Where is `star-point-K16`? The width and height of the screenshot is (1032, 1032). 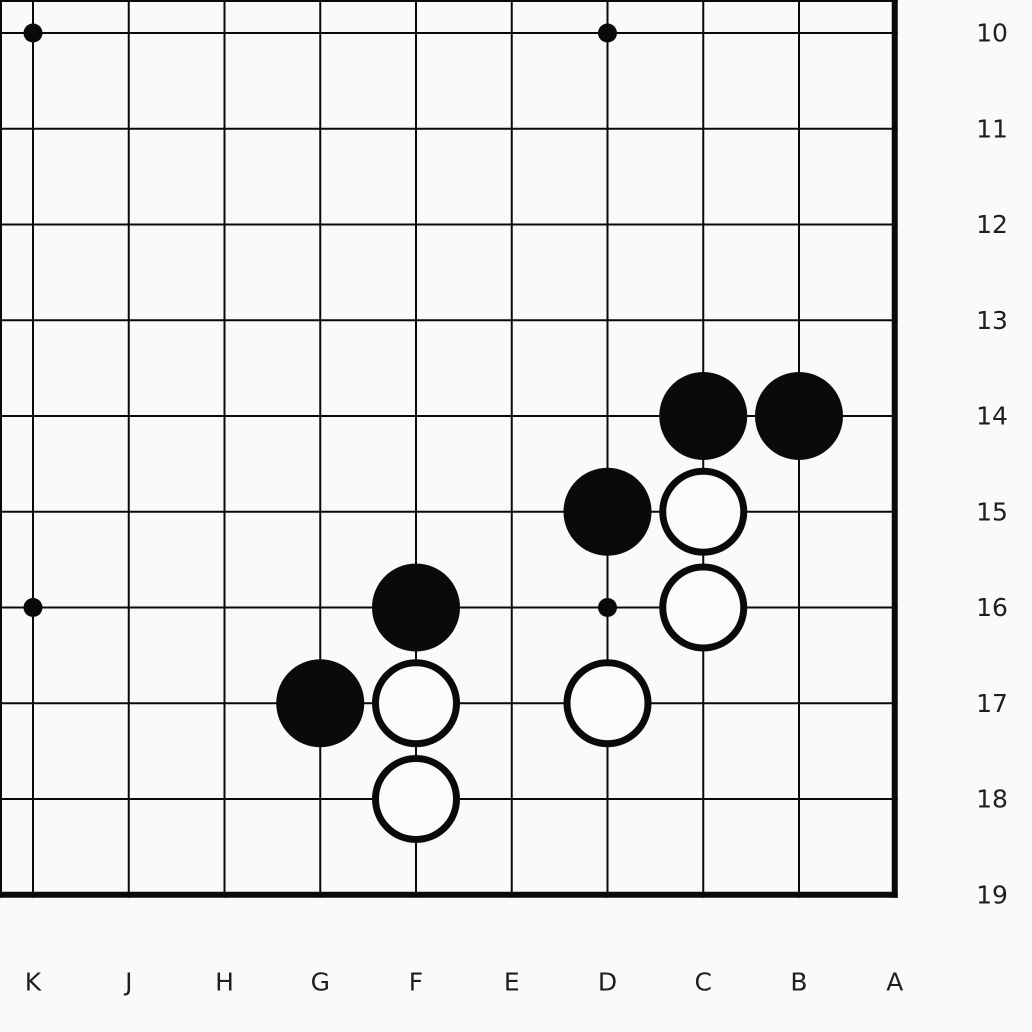
star-point-K16 is located at coordinates (33, 607).